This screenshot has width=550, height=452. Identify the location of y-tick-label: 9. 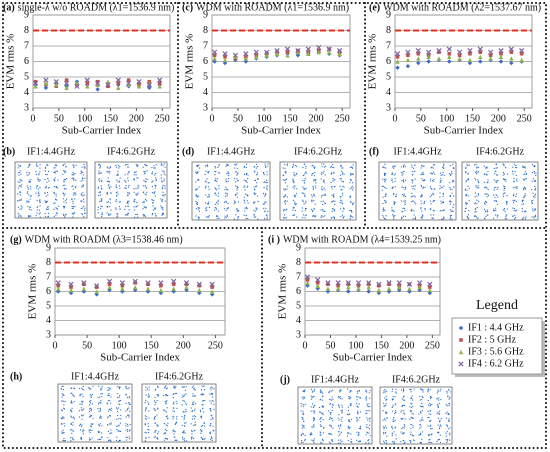
(388, 14).